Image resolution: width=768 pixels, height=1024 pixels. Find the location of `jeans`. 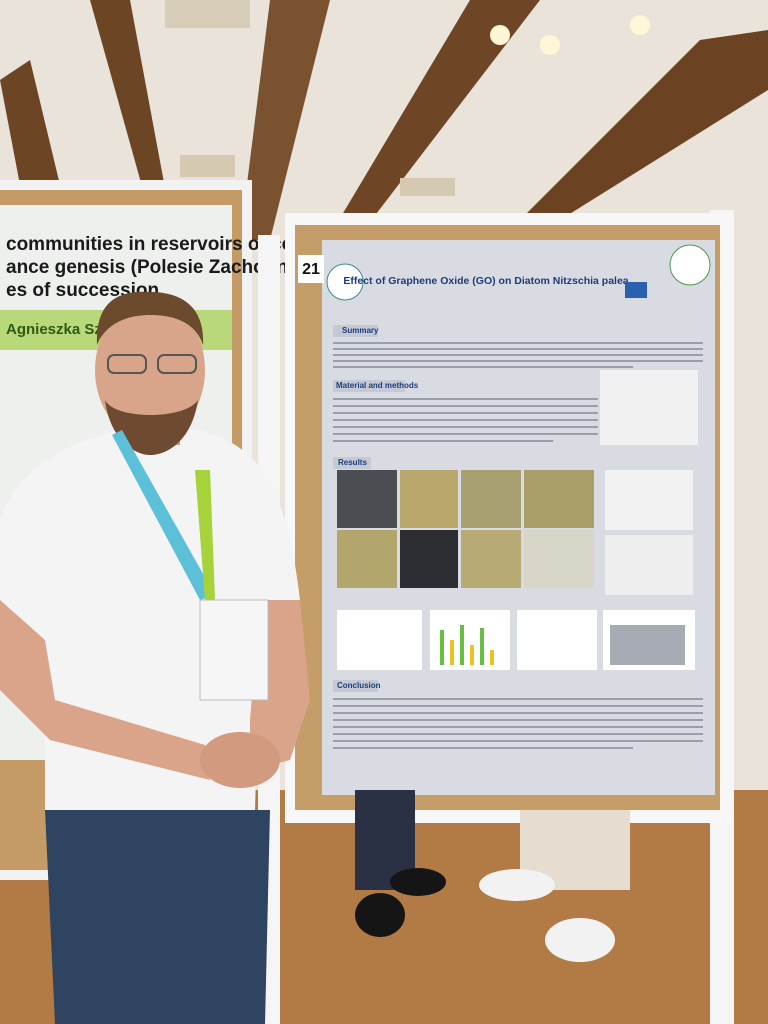

jeans is located at coordinates (157, 917).